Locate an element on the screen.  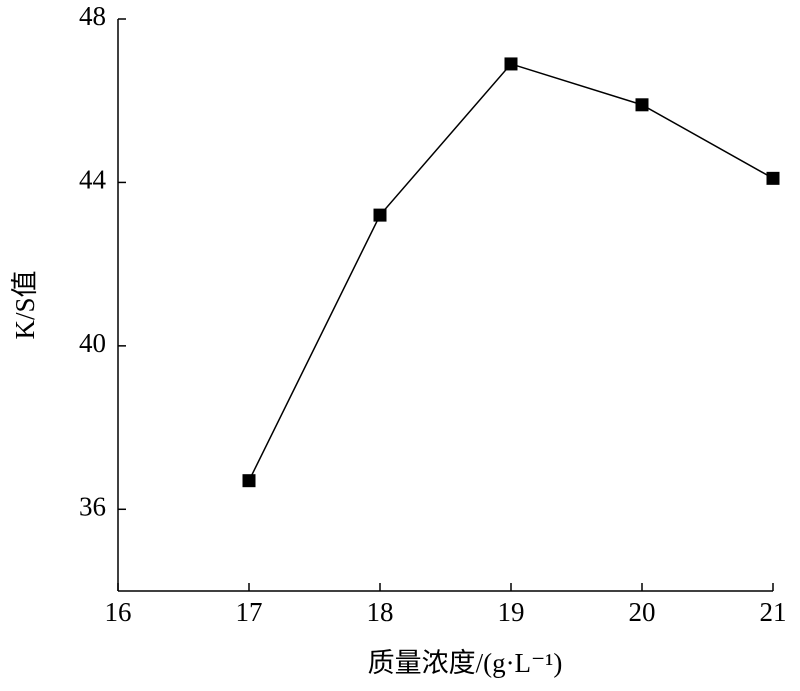
y-tick-label: 44 is located at coordinates (93, 180).